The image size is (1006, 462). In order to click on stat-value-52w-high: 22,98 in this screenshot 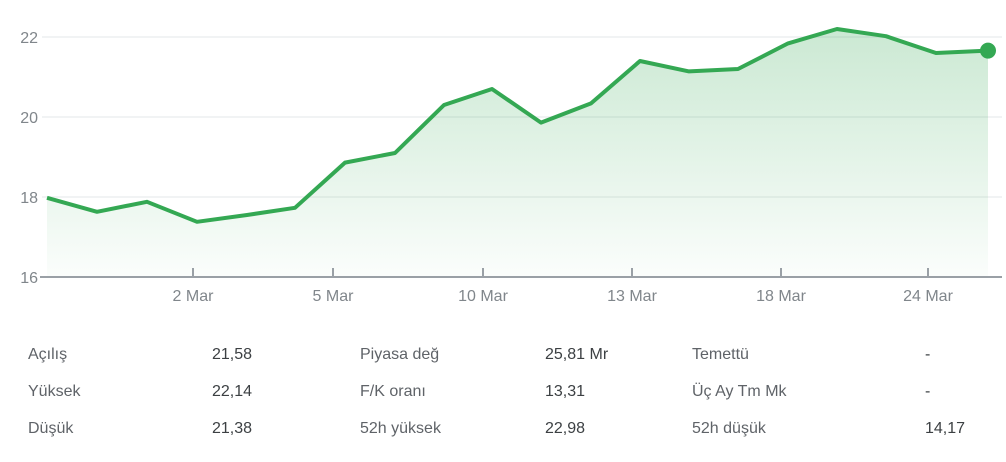, I will do `click(565, 428)`.